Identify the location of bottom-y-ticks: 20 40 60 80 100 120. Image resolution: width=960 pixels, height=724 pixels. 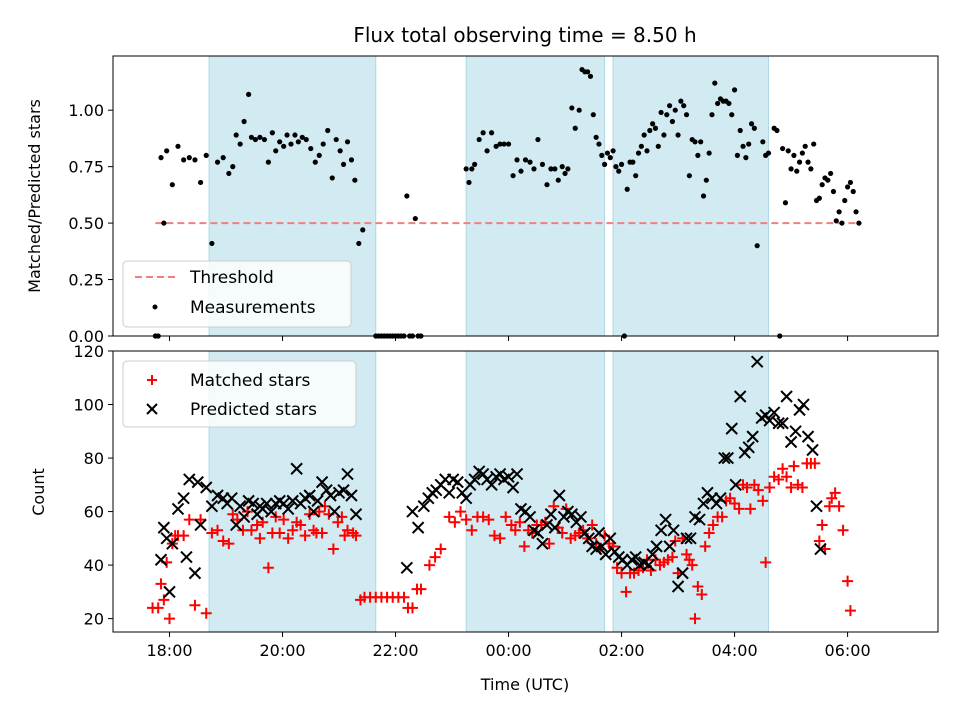
(93, 485).